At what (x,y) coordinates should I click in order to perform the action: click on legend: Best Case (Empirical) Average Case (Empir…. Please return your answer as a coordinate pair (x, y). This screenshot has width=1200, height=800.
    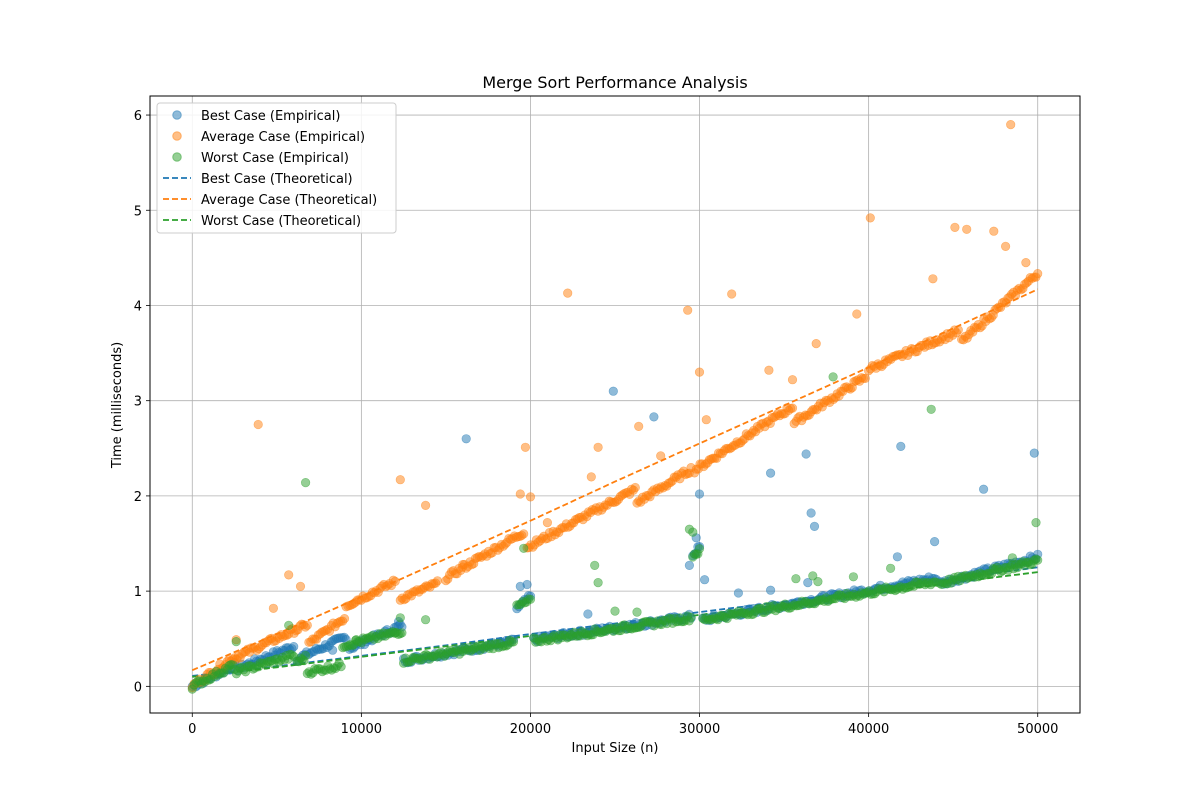
    Looking at the image, I should click on (276, 168).